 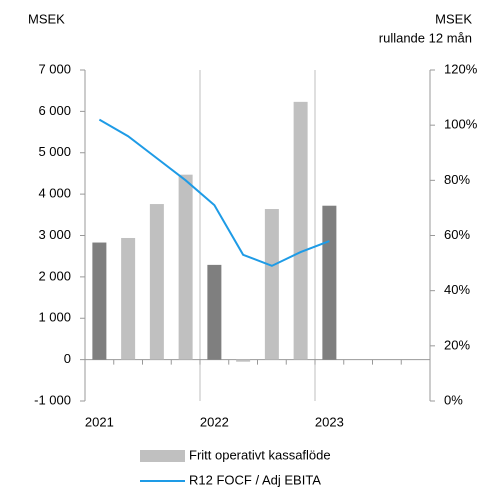 What do you see at coordinates (54, 275) in the screenshot?
I see `y-tick-label: 2 000` at bounding box center [54, 275].